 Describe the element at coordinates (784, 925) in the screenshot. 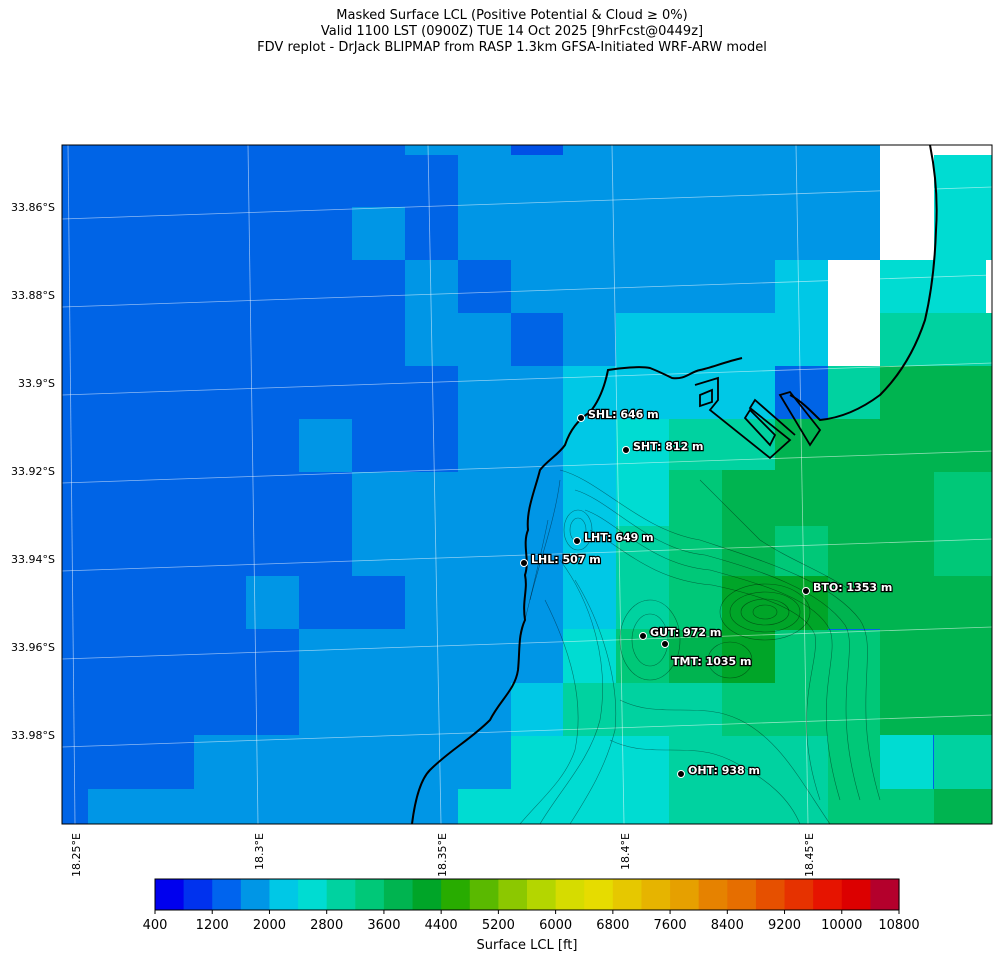

I see `colorbar-tick-label: 9200` at that location.